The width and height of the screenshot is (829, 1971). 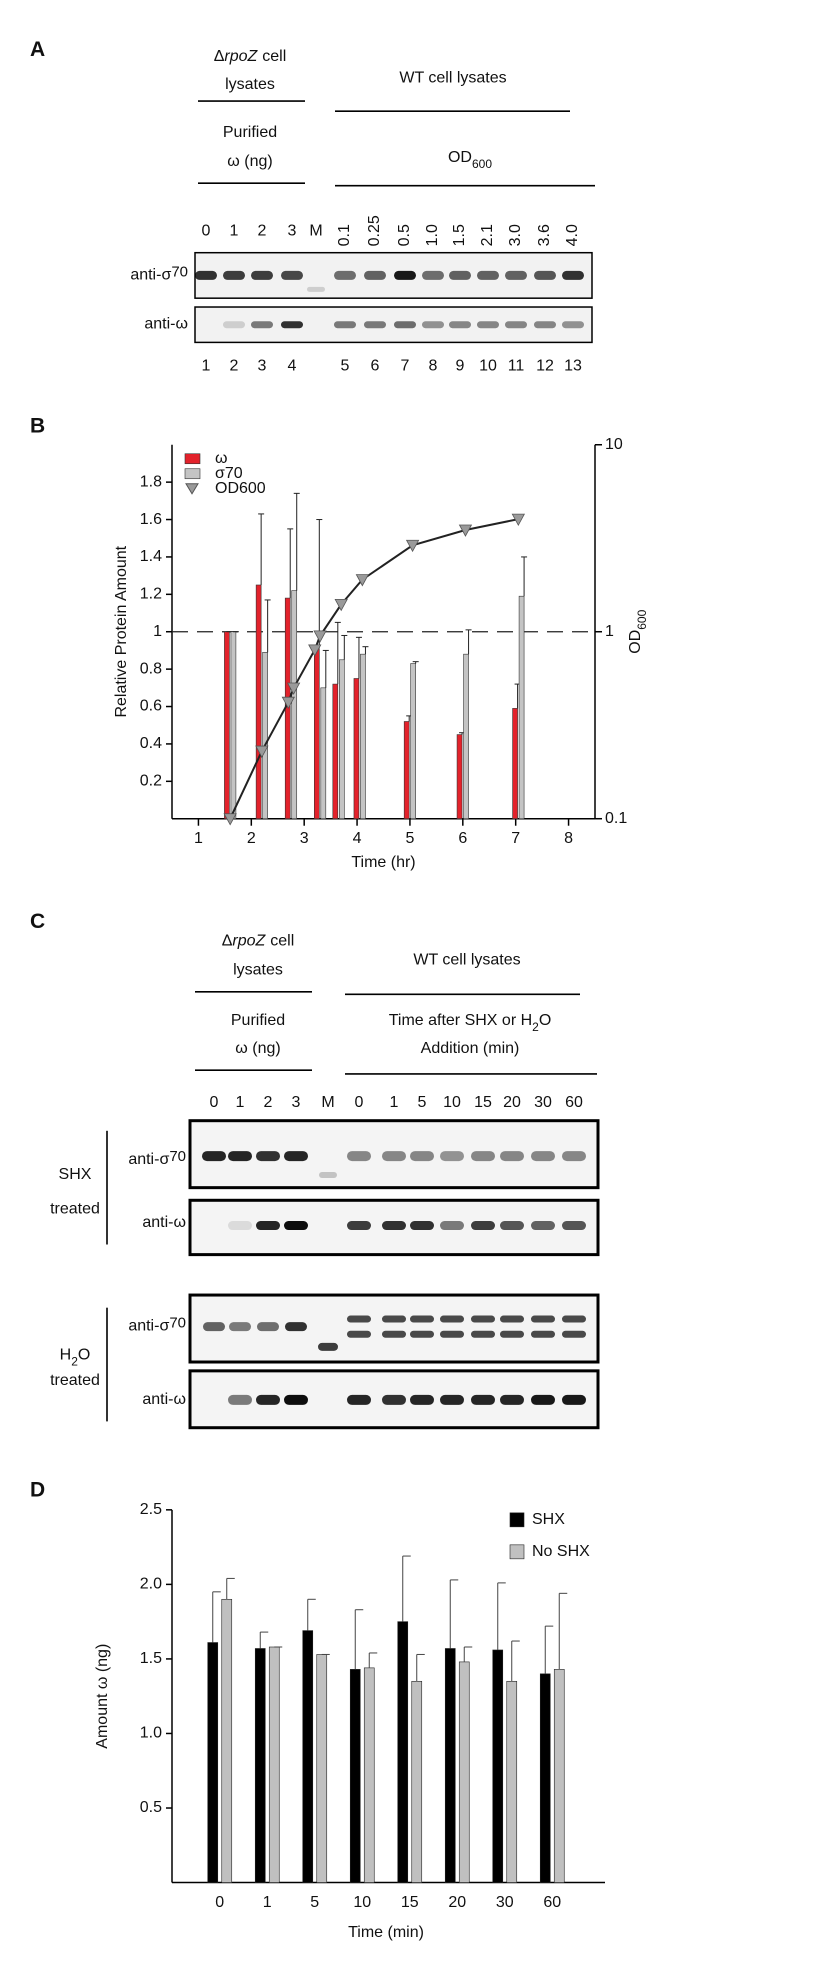 I want to click on blot-label: anti-ω, so click(x=164, y=1222).